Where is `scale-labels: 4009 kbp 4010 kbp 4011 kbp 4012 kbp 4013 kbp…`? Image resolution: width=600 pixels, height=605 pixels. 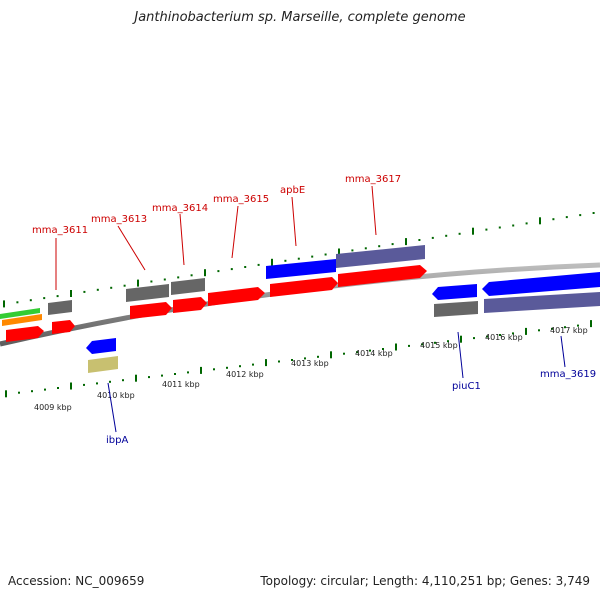
scale-labels: 4009 kbp 4010 kbp 4011 kbp 4012 kbp 4013 kbp… is located at coordinates (311, 369).